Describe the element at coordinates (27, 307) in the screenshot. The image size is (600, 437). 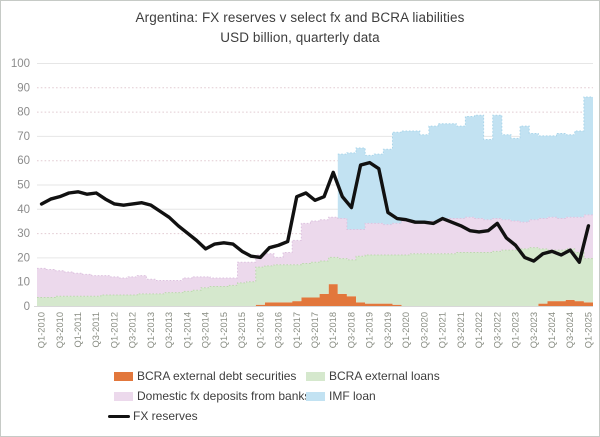
I see `svg-text: 0` at that location.